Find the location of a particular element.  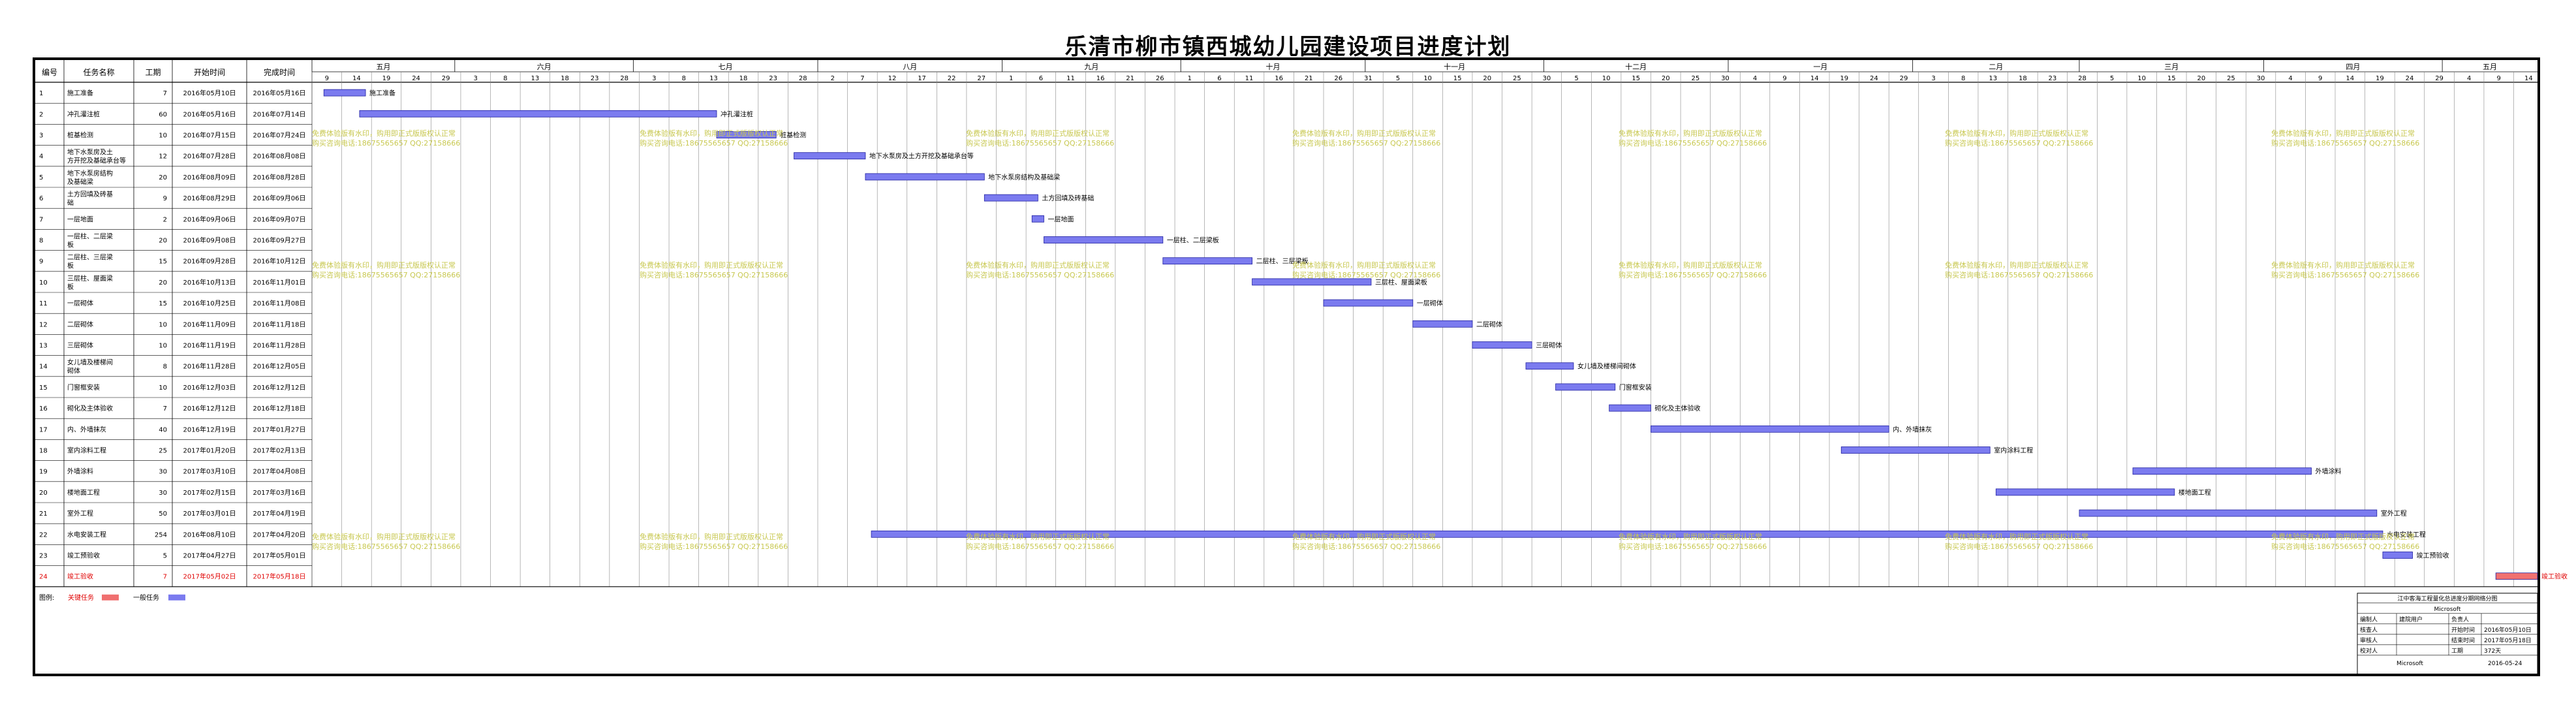

info-box-footer-company: Microsoft is located at coordinates (2410, 664).